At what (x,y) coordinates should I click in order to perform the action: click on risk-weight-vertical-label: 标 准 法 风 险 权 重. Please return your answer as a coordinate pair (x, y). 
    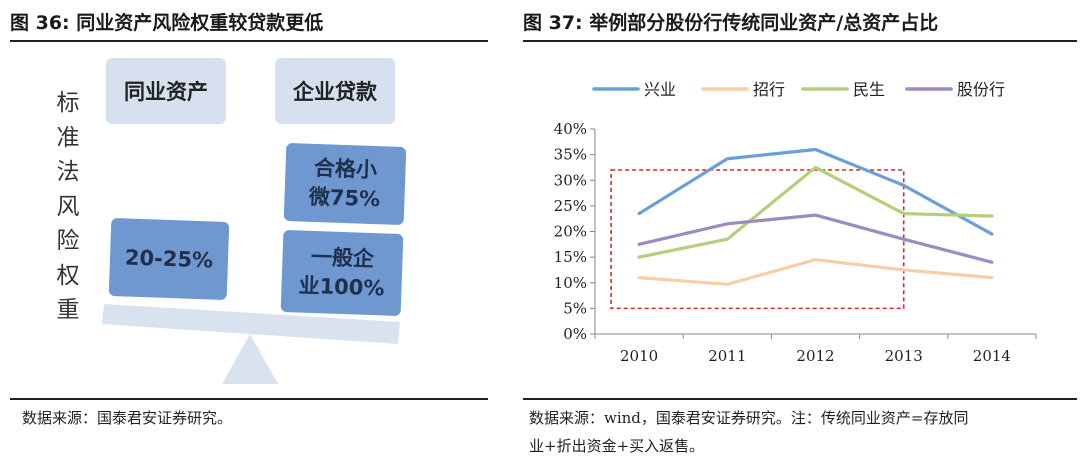
    Looking at the image, I should click on (68, 207).